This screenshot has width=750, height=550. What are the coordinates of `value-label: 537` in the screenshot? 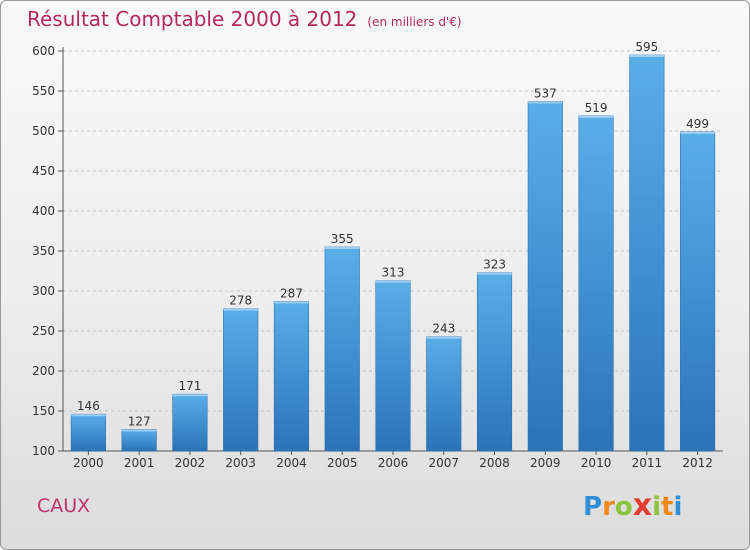 It's located at (545, 93).